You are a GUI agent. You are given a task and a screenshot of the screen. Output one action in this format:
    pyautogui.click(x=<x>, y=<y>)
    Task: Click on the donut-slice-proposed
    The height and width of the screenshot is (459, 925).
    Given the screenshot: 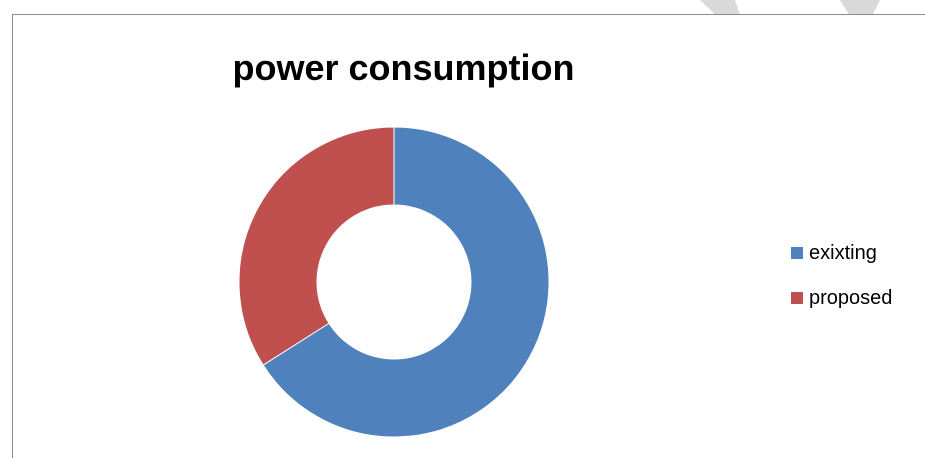 What is the action you would take?
    pyautogui.click(x=316, y=246)
    